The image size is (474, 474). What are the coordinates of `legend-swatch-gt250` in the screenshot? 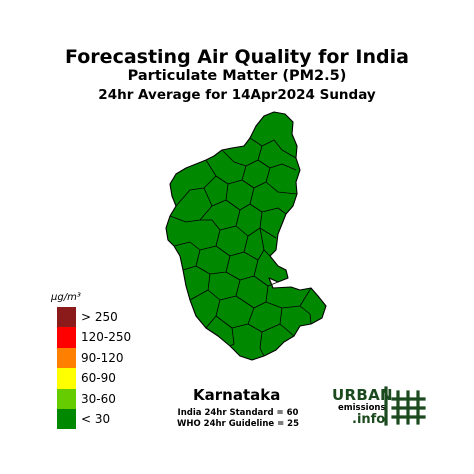 It's located at (66, 317).